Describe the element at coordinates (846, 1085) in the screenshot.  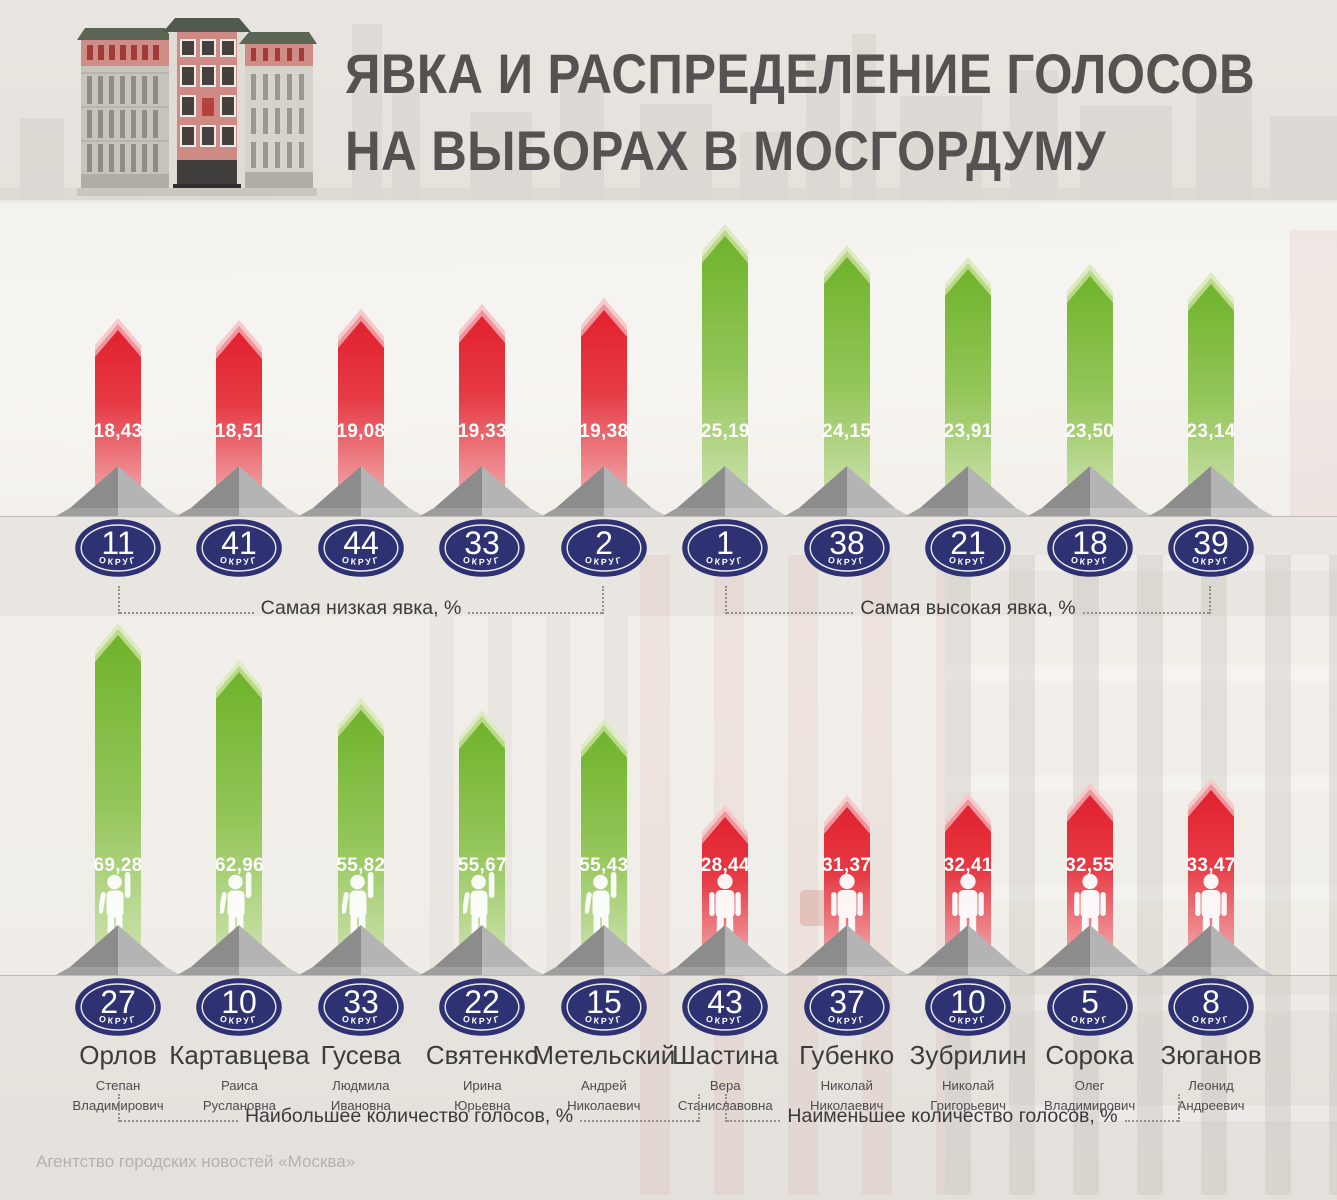
I see `candidate-firstname: Николай` at that location.